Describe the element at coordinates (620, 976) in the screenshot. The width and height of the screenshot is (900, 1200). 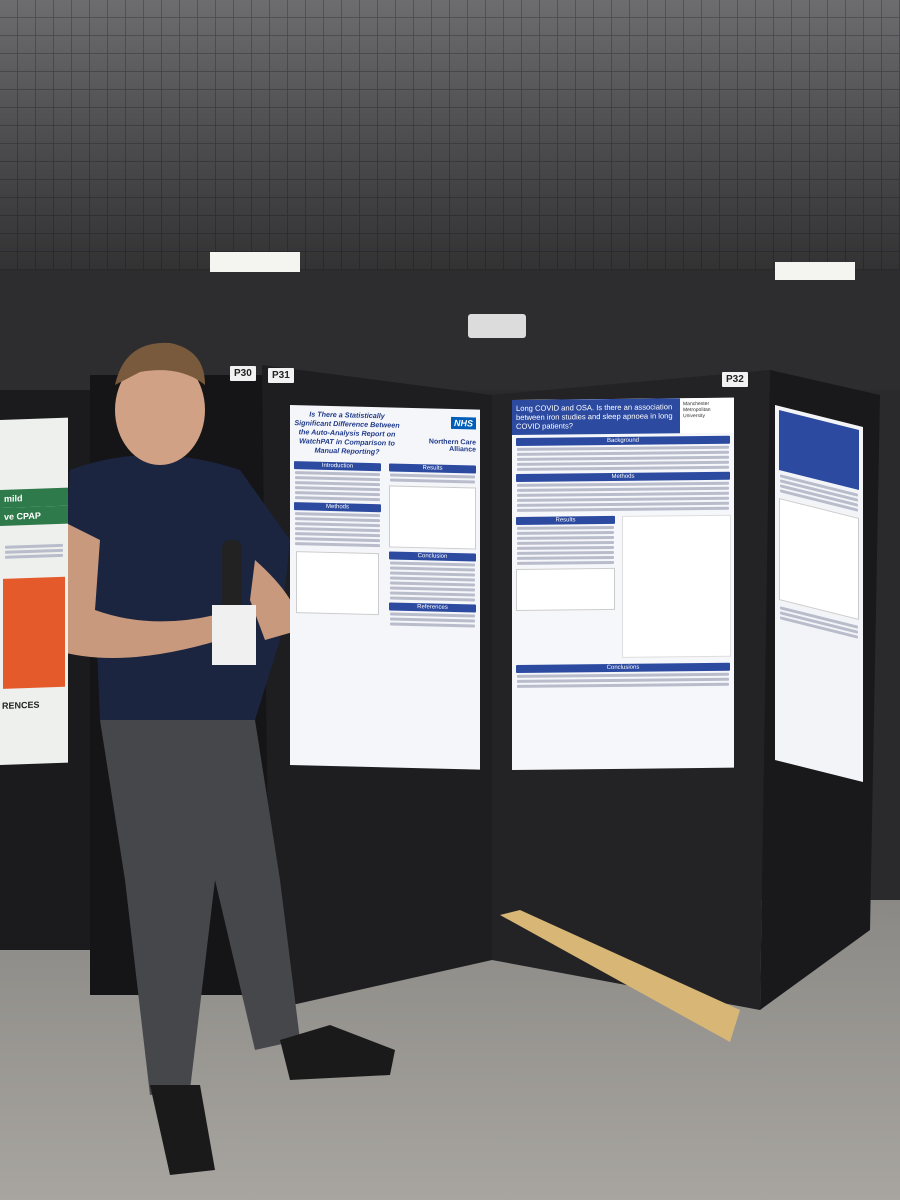
I see `cardboard` at that location.